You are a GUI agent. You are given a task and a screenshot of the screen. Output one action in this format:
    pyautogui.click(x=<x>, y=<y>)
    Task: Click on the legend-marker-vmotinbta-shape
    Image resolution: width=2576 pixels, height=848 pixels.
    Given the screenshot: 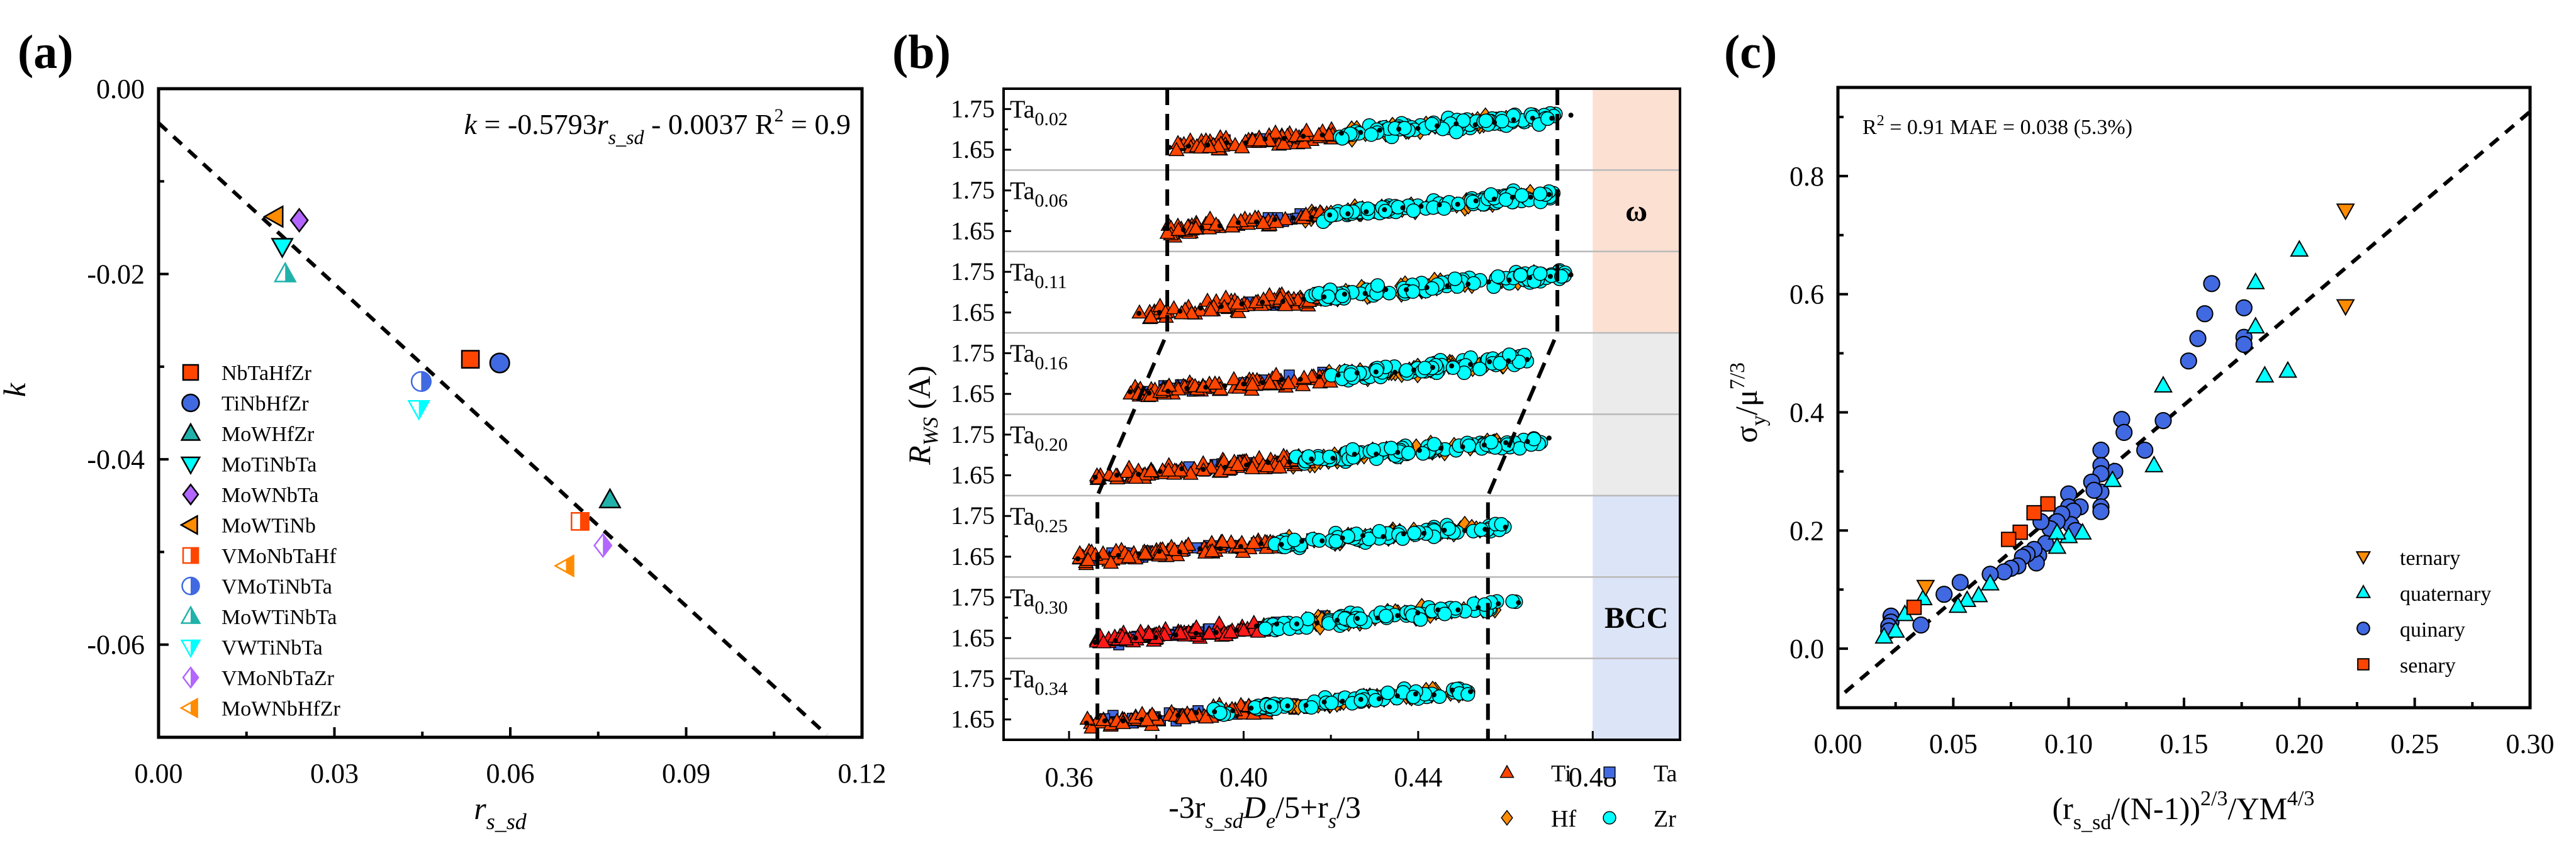 What is the action you would take?
    pyautogui.click(x=195, y=586)
    